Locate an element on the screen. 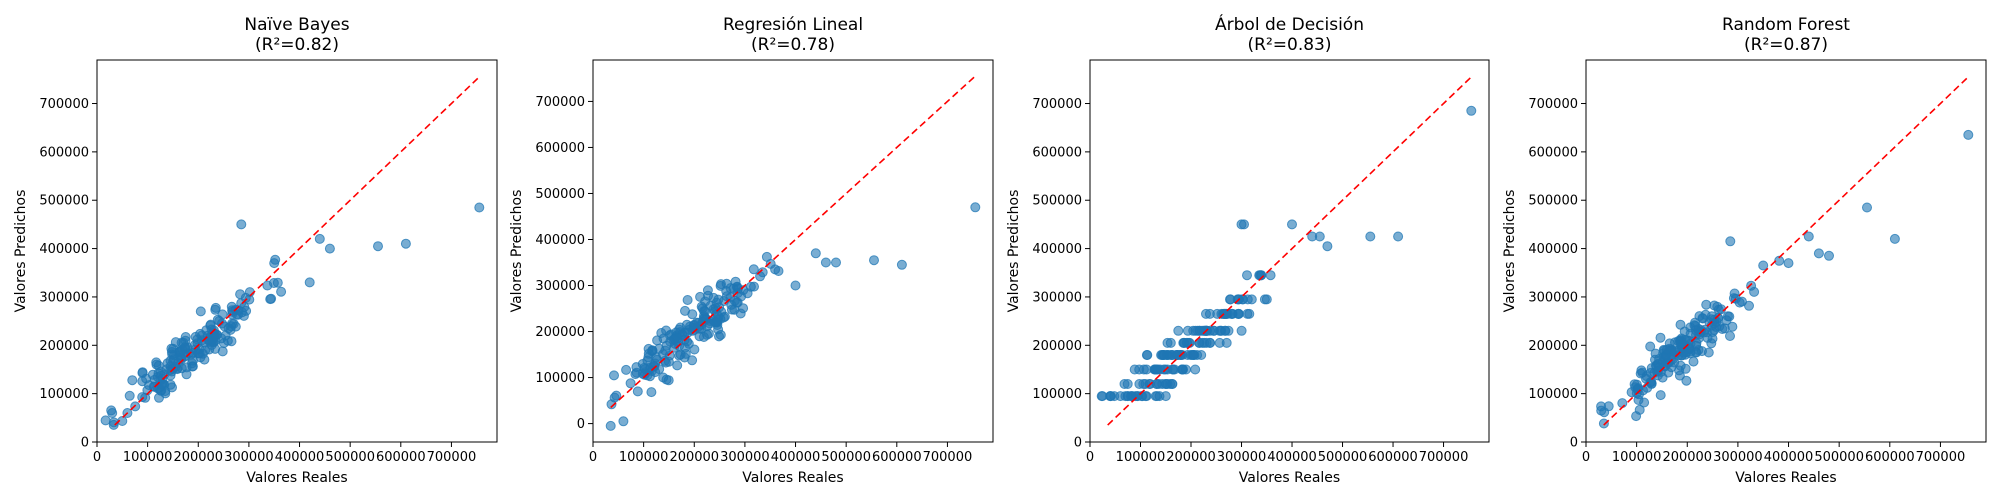 This screenshot has width=2000, height=500. chart-title: Random Forest is located at coordinates (1786, 25).